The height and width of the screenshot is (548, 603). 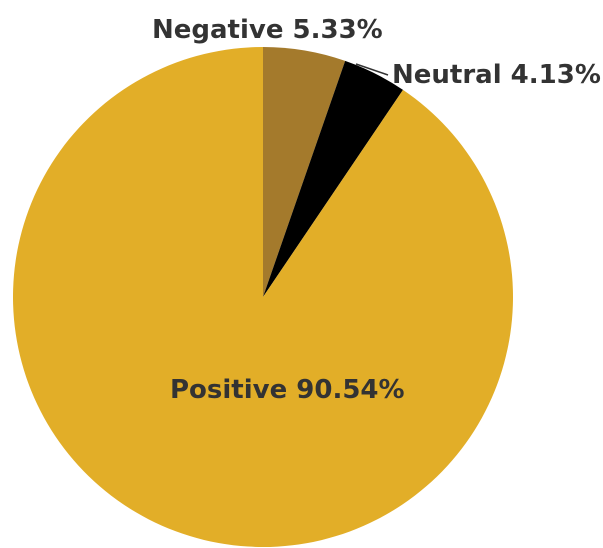 What do you see at coordinates (496, 75) in the screenshot?
I see `slice-label-neutral: Neutral 4.13%` at bounding box center [496, 75].